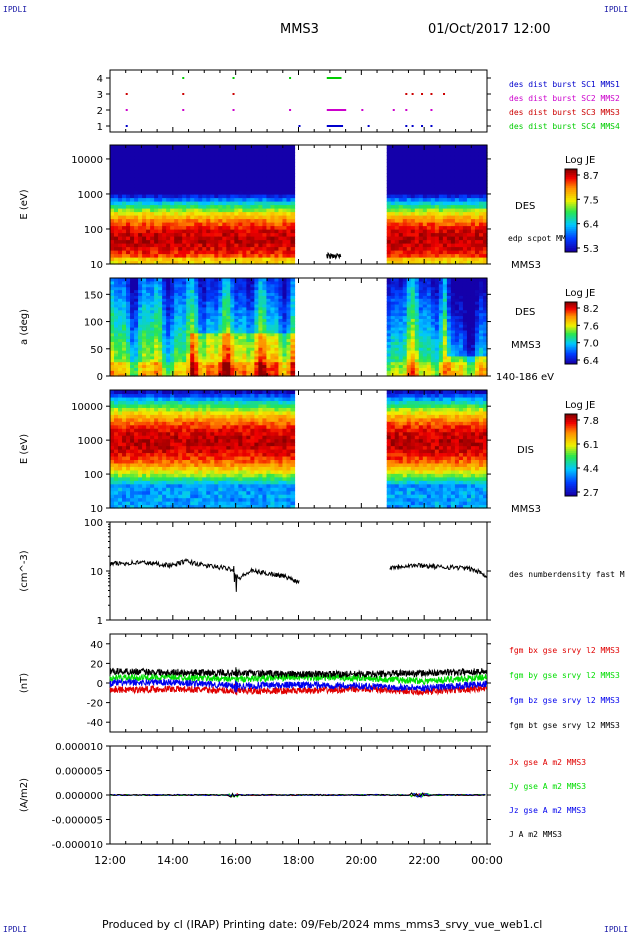 This screenshot has width=630, height=934. What do you see at coordinates (422, 126) in the screenshot?
I see `burst-flag` at bounding box center [422, 126].